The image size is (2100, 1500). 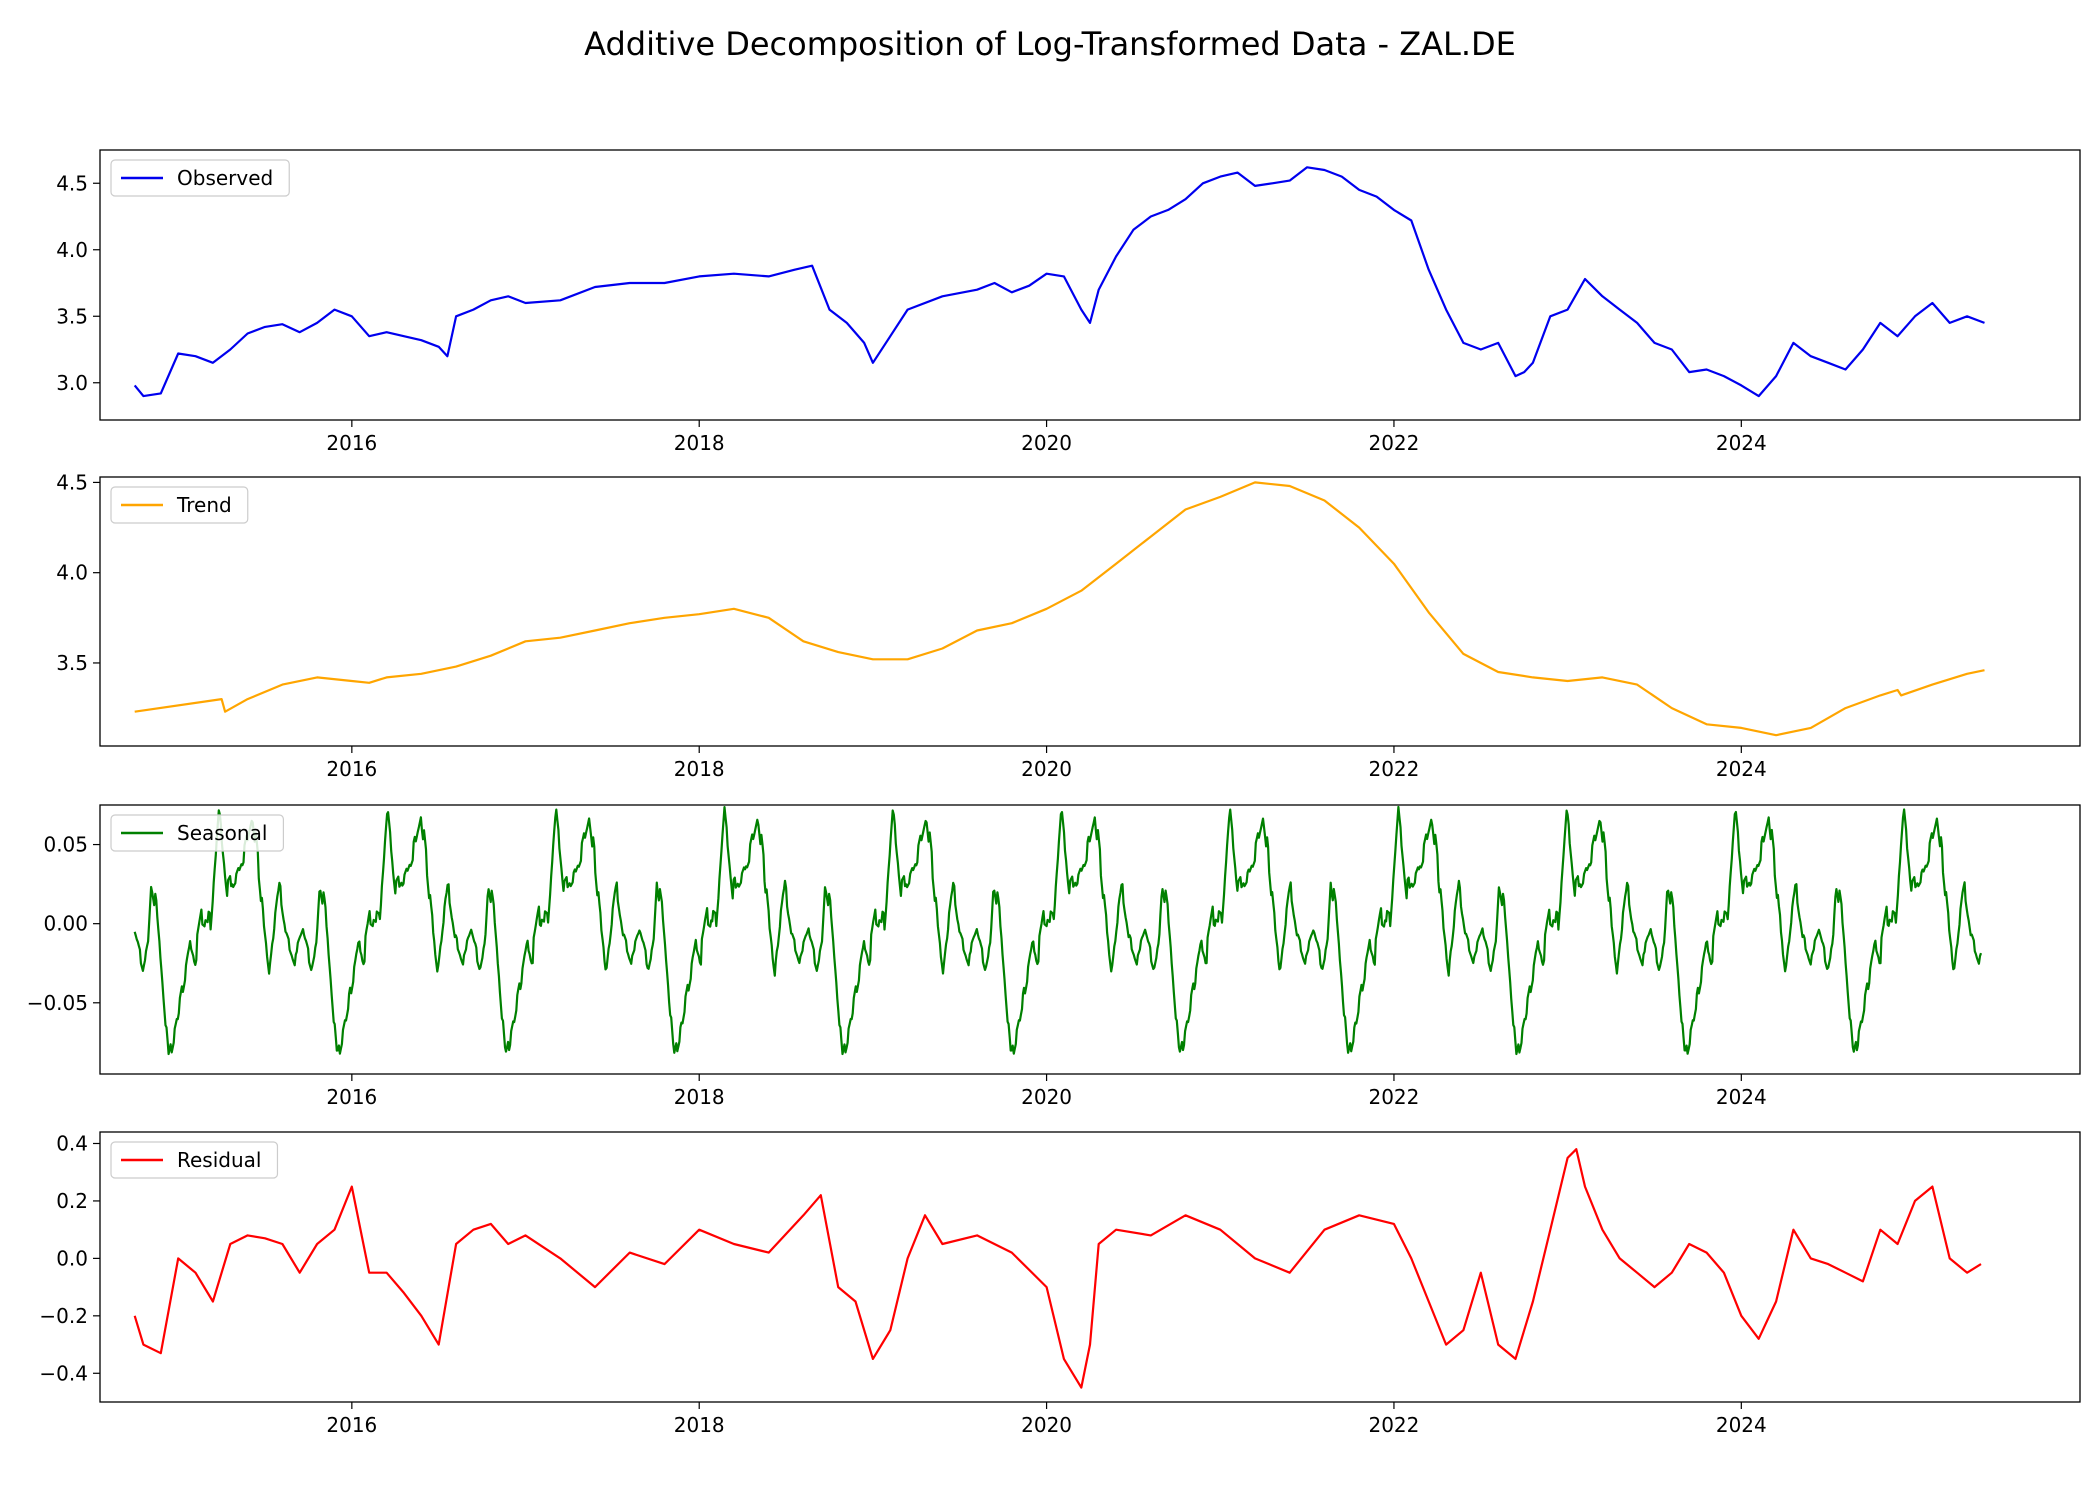 I want to click on residual-ytick-label: 0.0, so click(x=72, y=1258).